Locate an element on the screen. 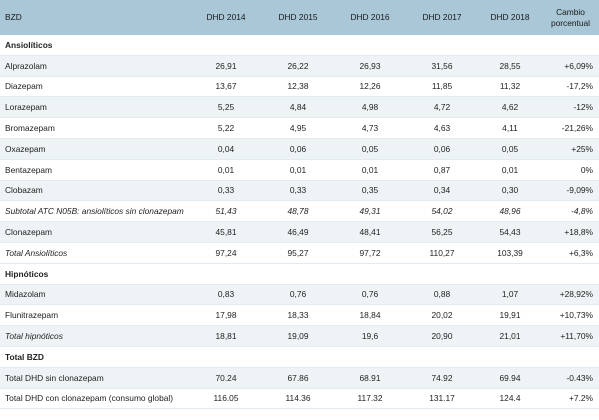  dhd-value-cell: 51,43 is located at coordinates (226, 211).